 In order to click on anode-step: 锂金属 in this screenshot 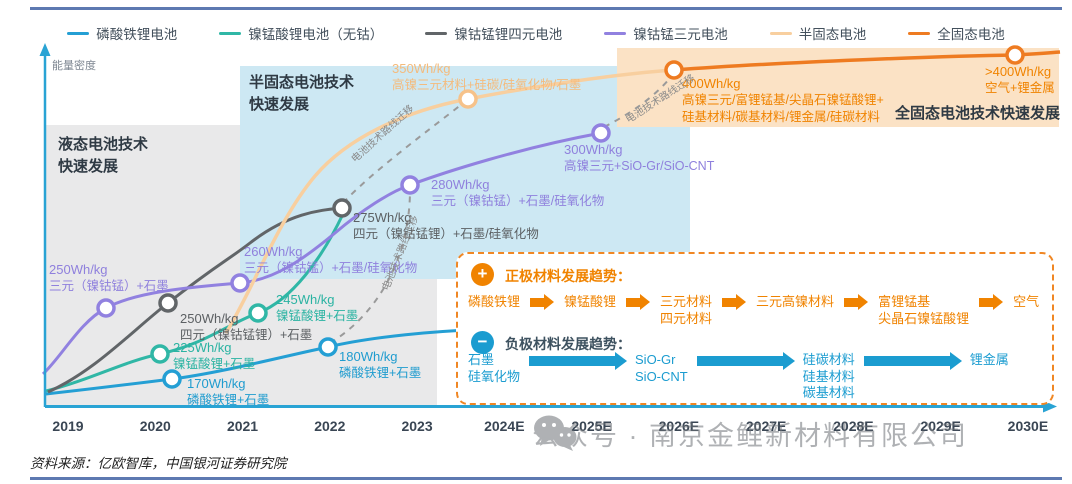, I will do `click(989, 359)`.